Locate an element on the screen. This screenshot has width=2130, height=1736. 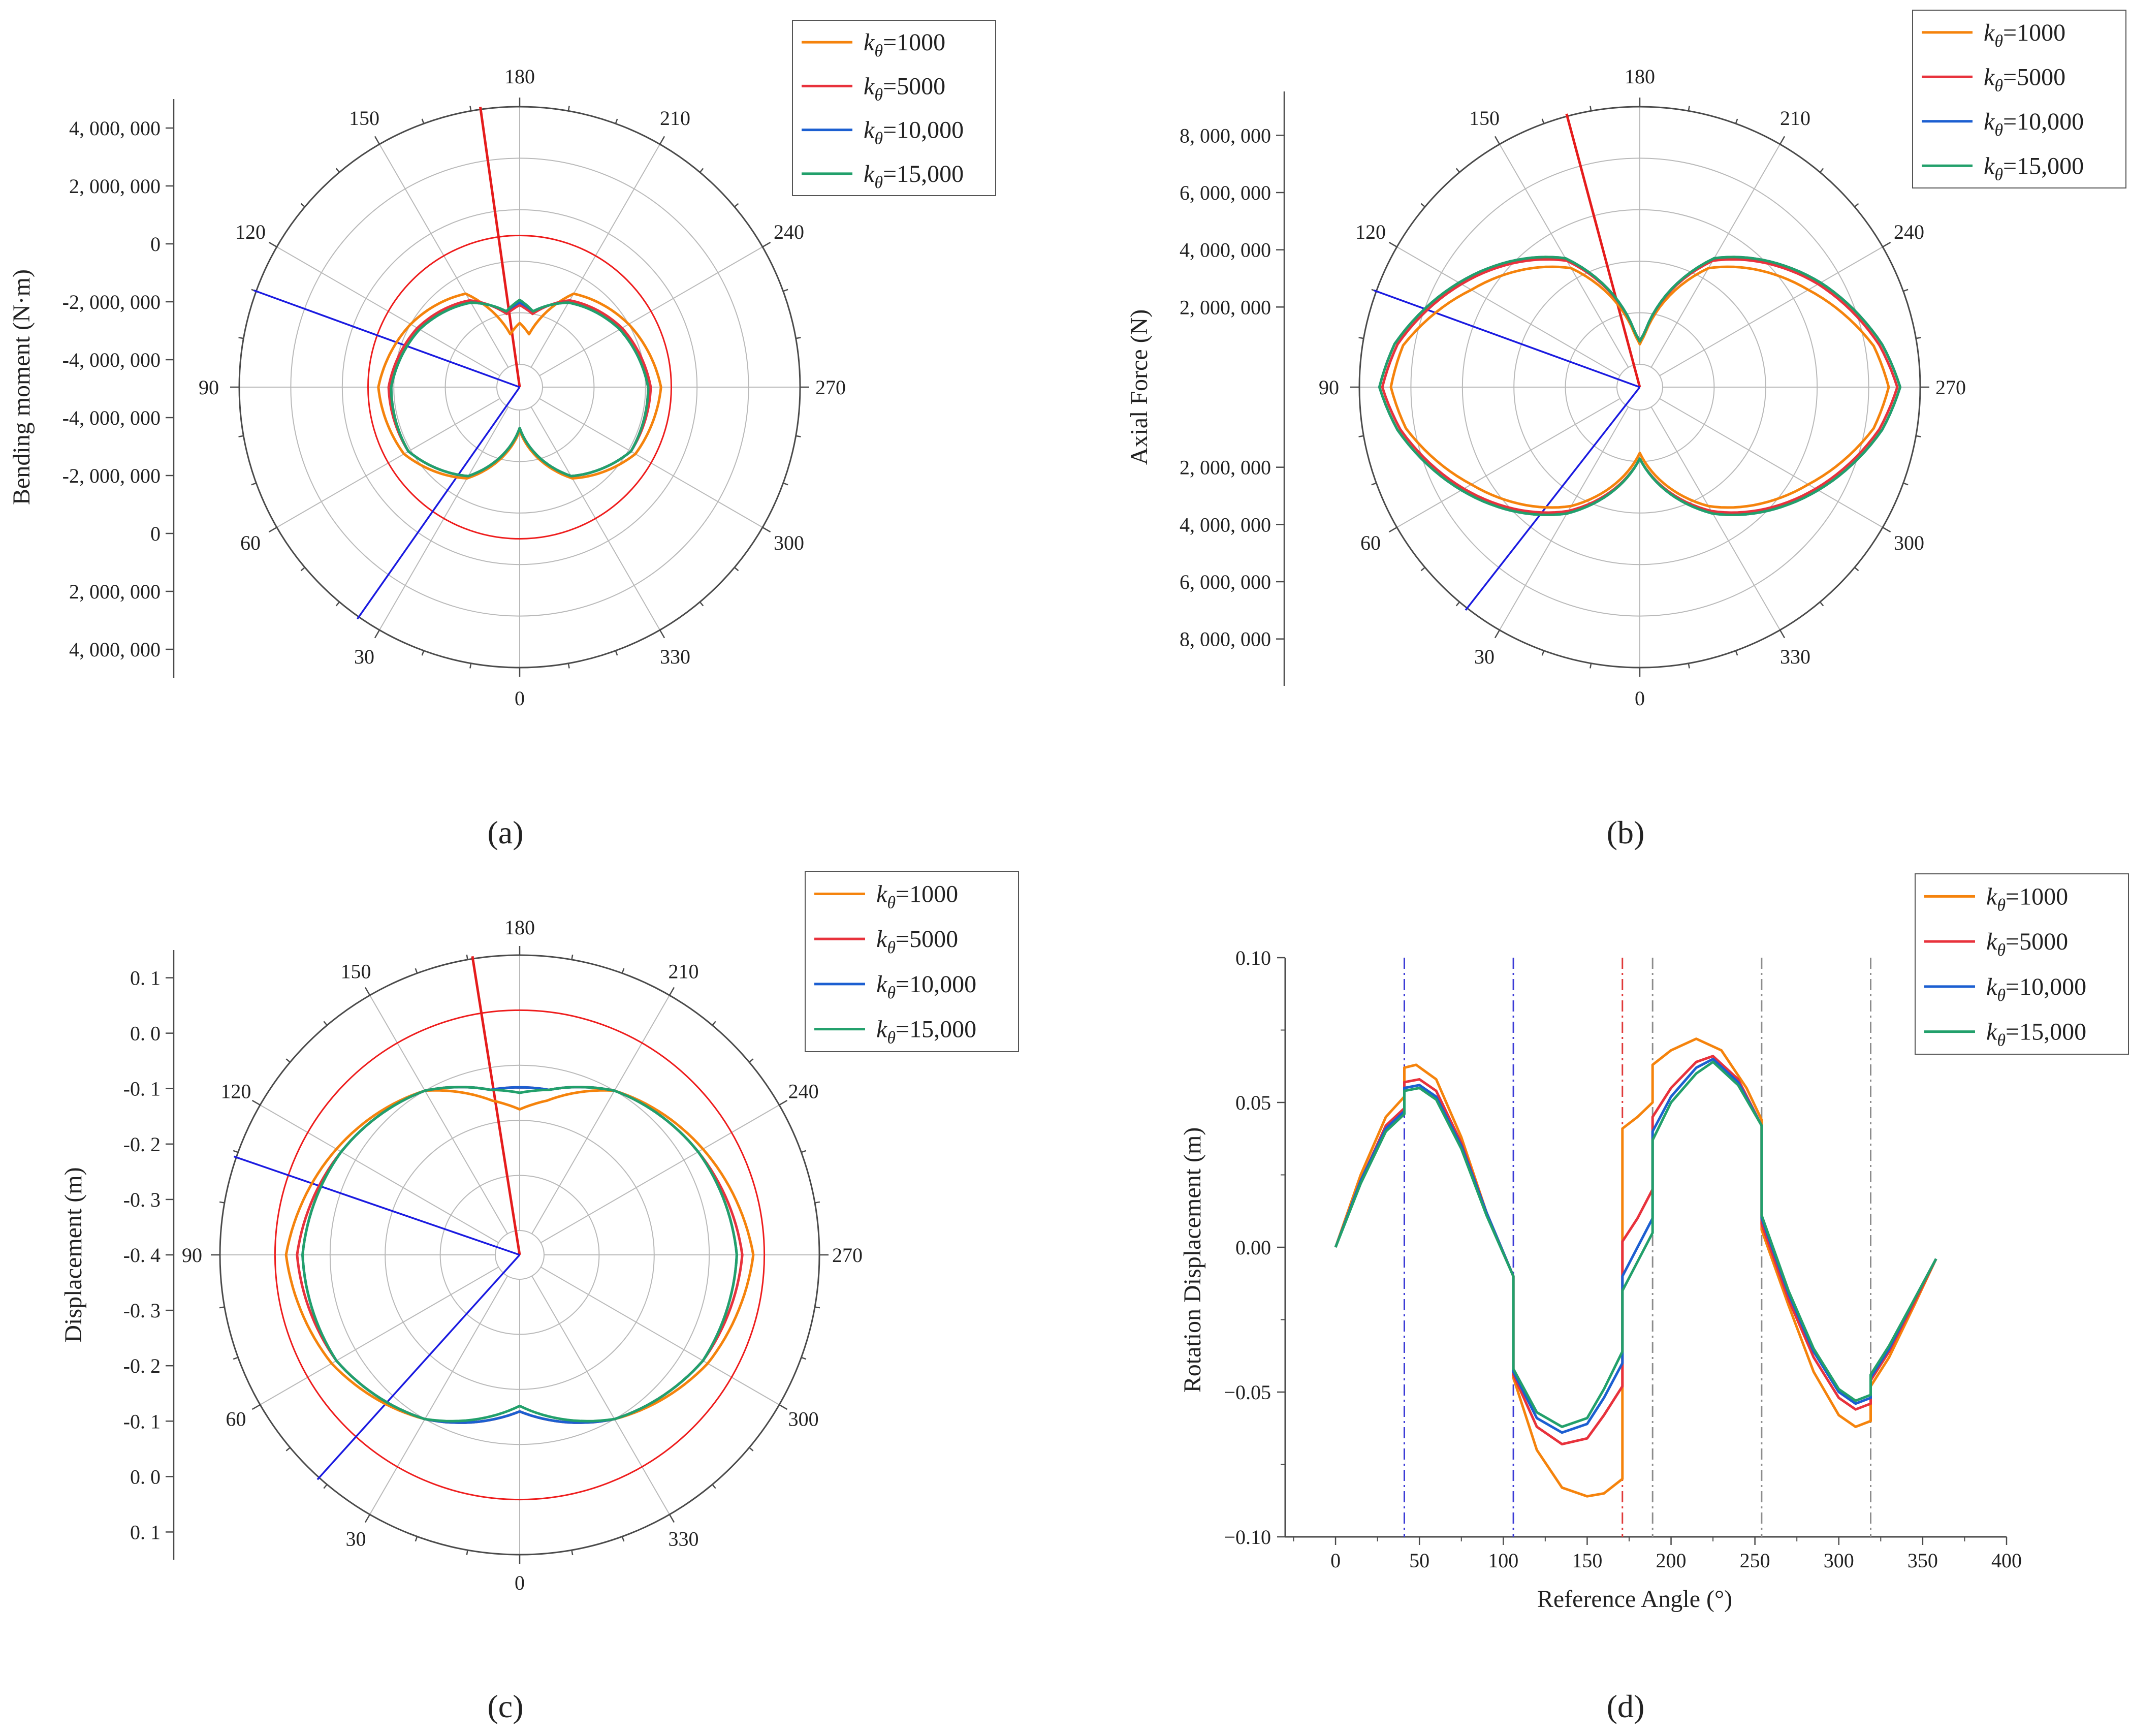
y-tick-label: 0.10 is located at coordinates (1253, 957).